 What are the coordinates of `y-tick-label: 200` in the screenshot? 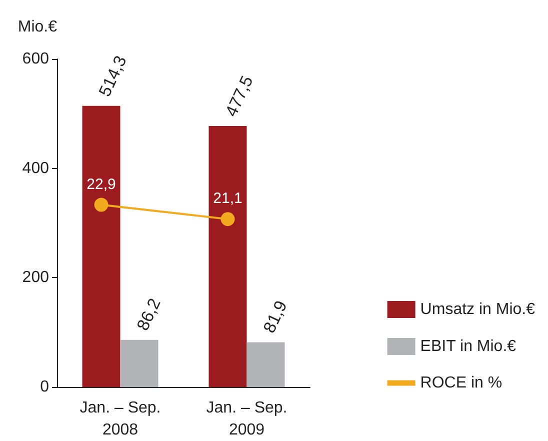 It's located at (36, 277).